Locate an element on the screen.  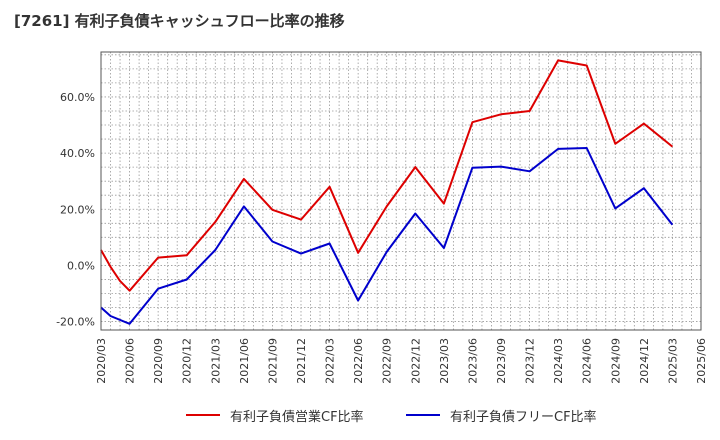
x-tick-label: 2025/03 is located at coordinates (672, 361).